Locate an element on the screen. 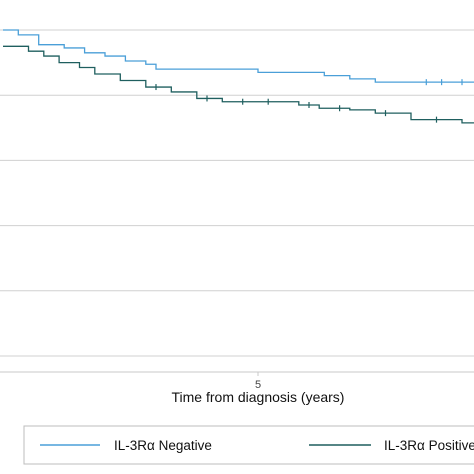  legend: IL-3Rα Negative IL-3Rα Positive is located at coordinates (248, 445).